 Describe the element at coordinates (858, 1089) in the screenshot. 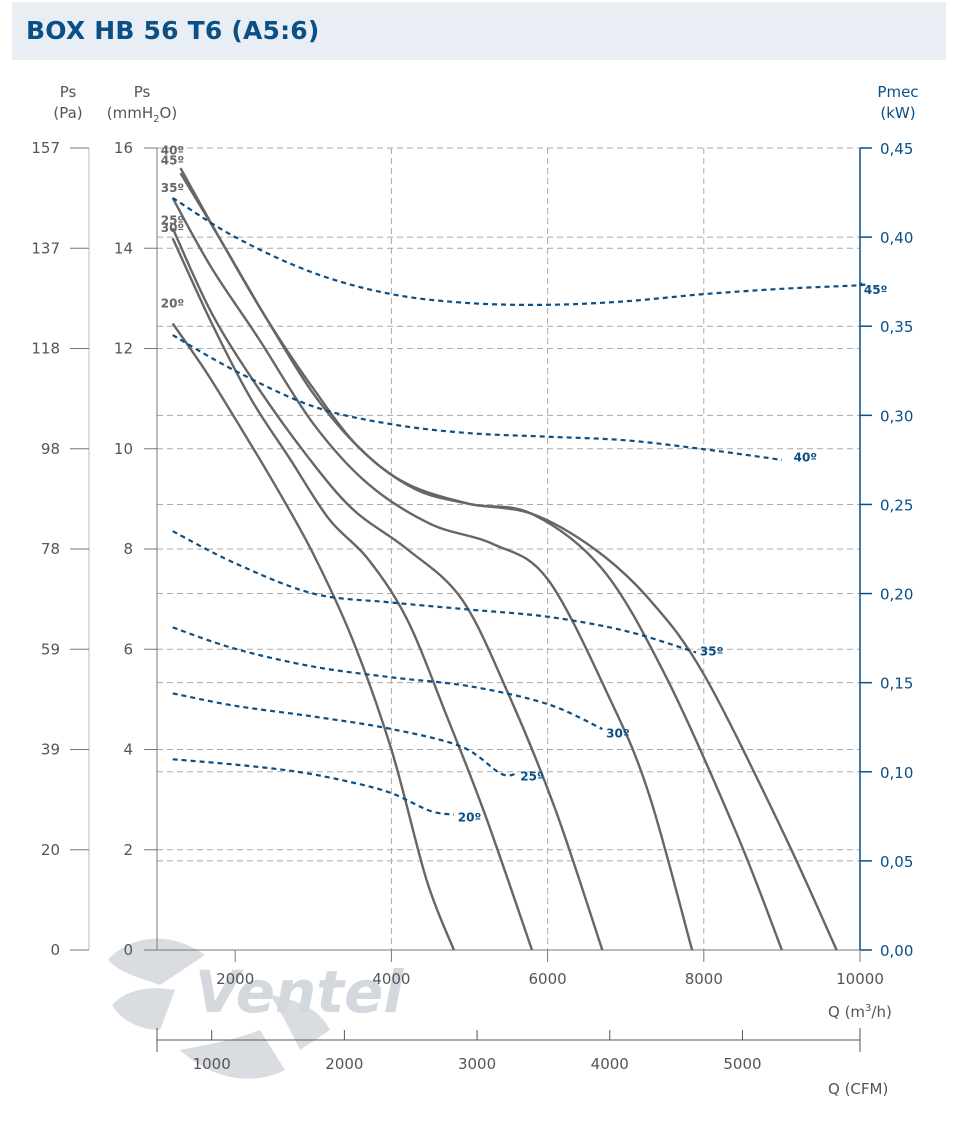

I see `x-secondary-title: Q (CFM)` at that location.